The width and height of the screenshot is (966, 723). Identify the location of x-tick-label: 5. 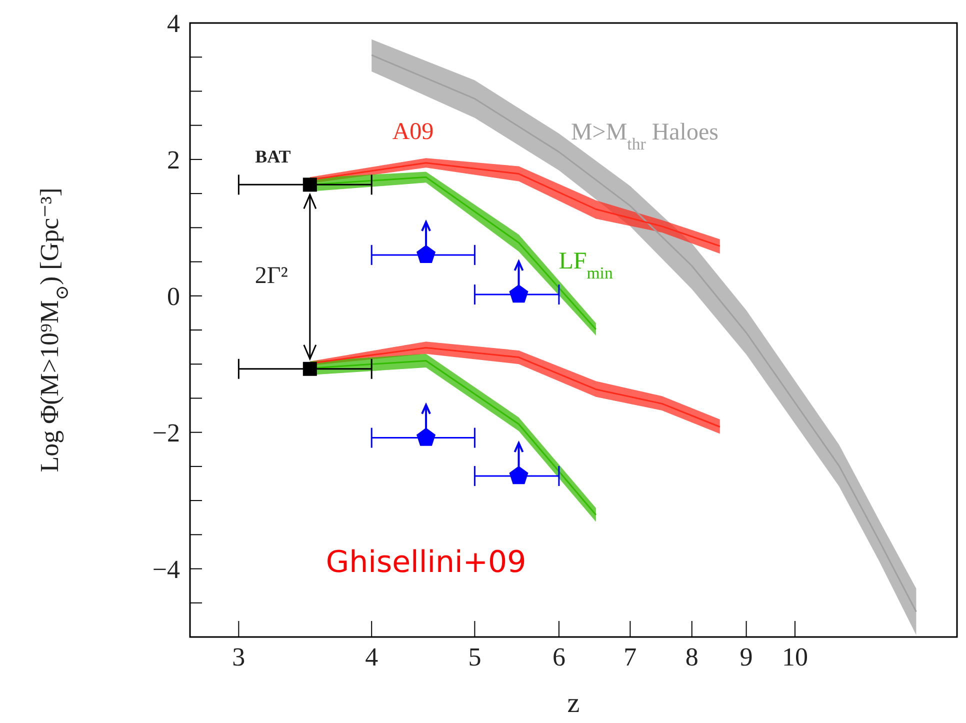
(475, 657).